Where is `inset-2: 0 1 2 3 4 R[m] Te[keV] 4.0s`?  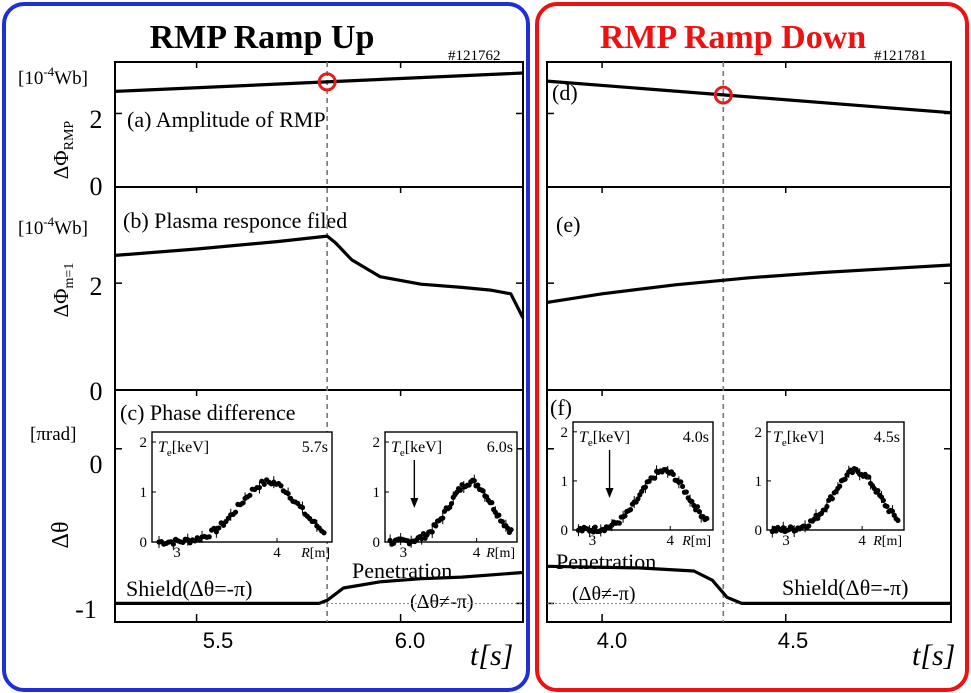
inset-2: 0 1 2 3 4 R[m] Te[keV] 4.0s is located at coordinates (637, 485).